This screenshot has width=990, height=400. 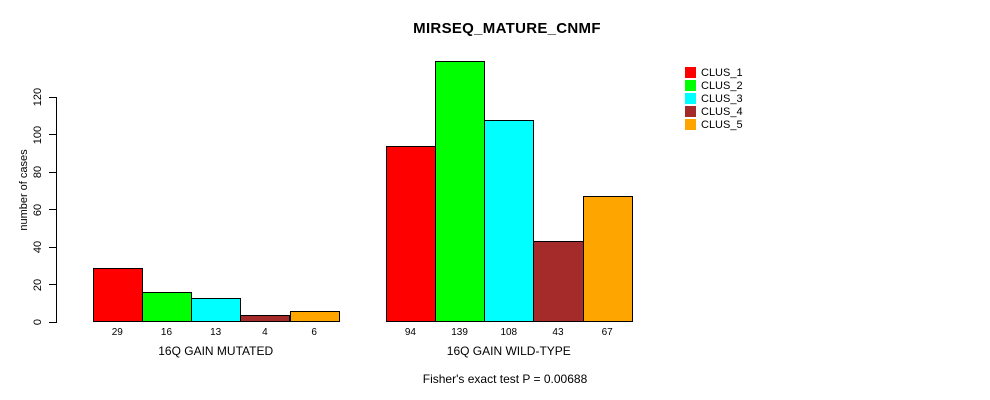 I want to click on bar-value-label: 13, so click(x=216, y=332).